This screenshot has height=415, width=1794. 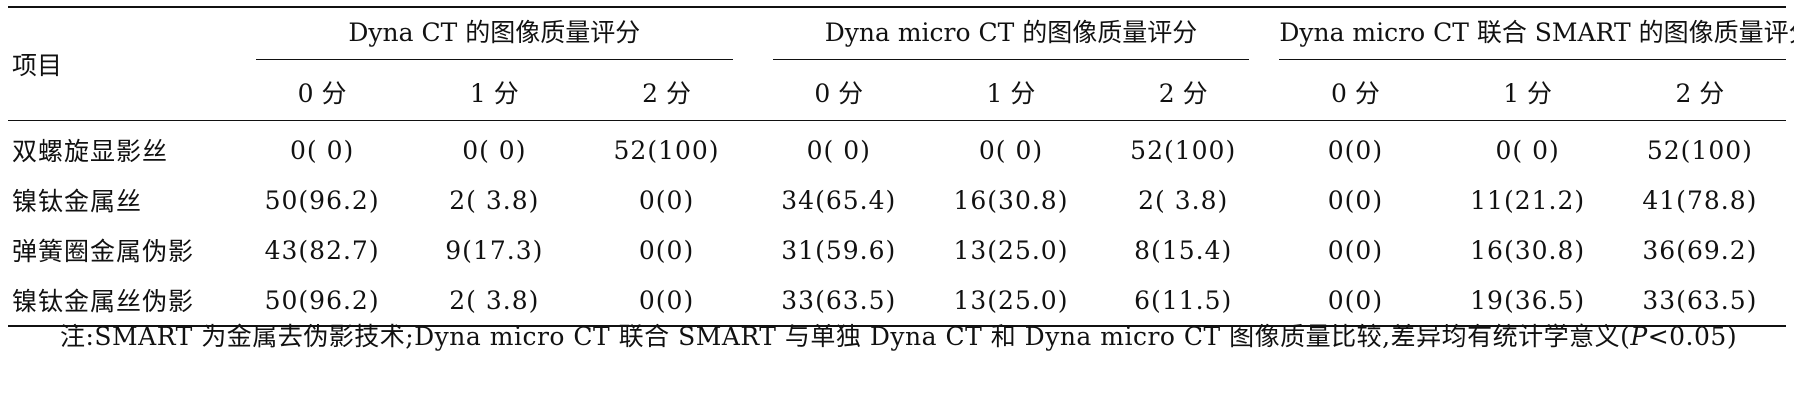 I want to click on group-header-dyna-ct: Dyna CT 的图像质量评分, so click(x=494, y=35).